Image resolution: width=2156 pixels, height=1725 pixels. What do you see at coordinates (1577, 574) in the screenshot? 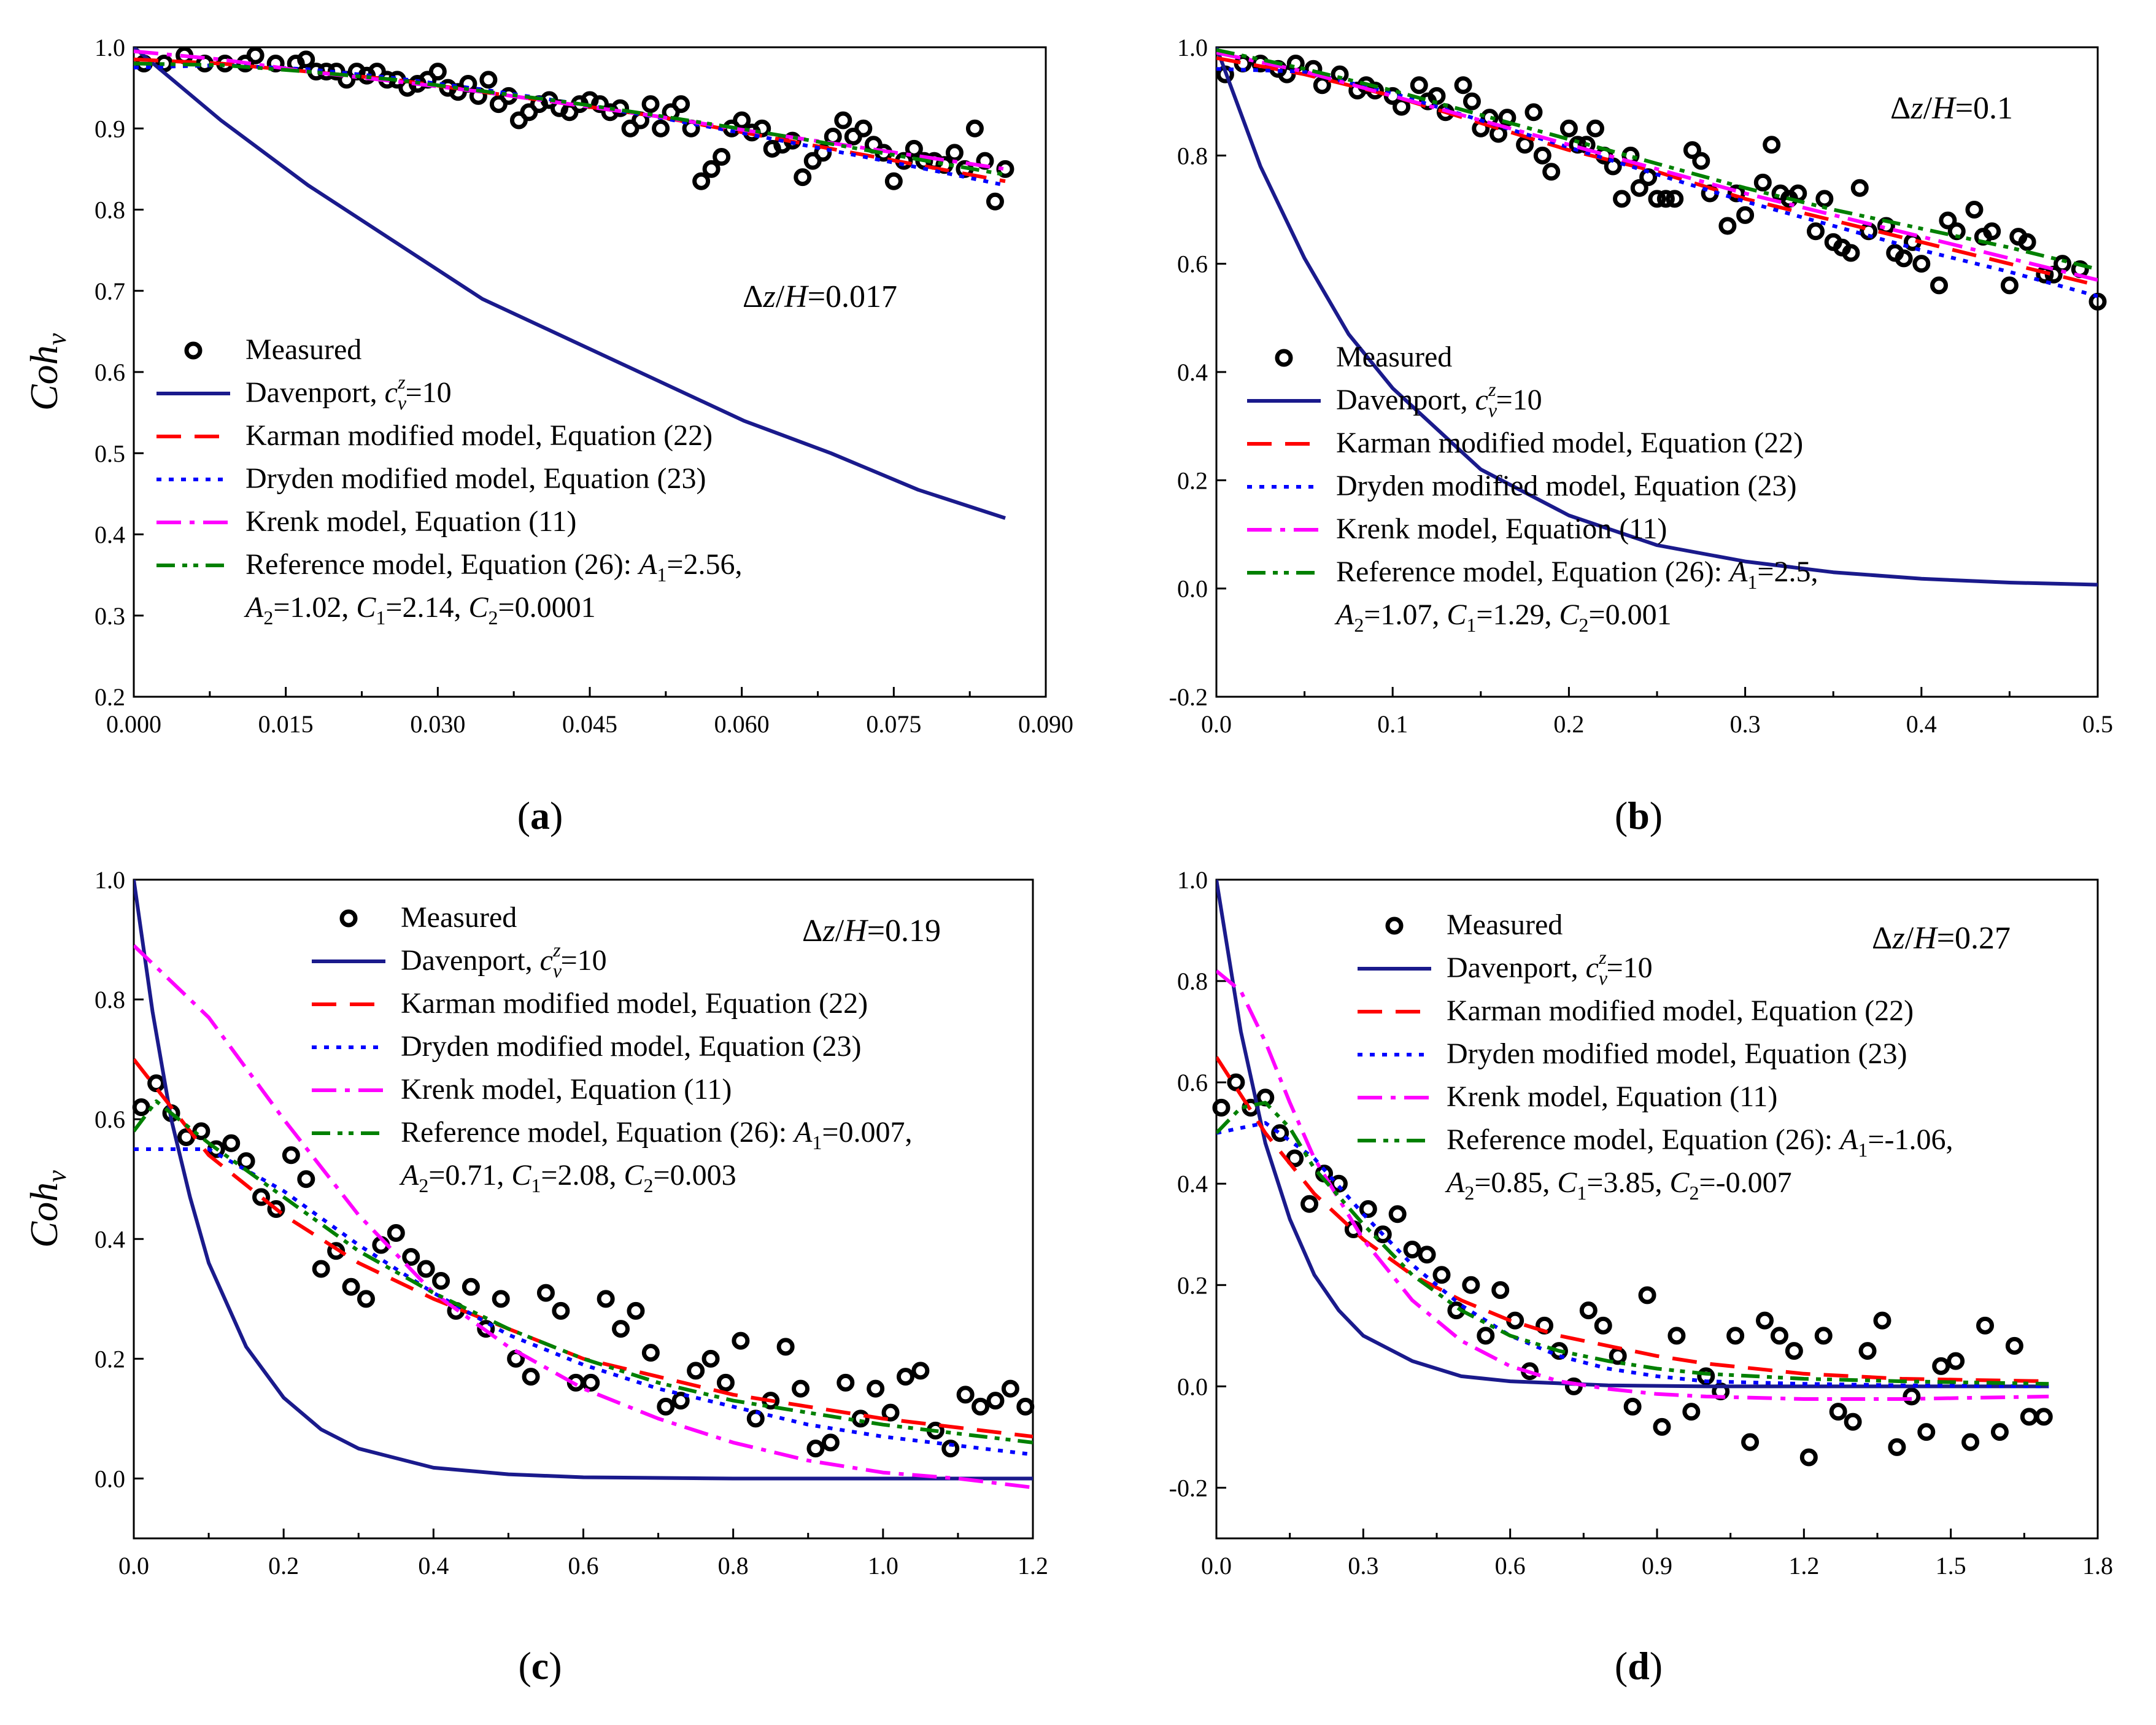
I see `legend-reference-label: Reference model, Equation (26): A1=2.5,` at bounding box center [1577, 574].